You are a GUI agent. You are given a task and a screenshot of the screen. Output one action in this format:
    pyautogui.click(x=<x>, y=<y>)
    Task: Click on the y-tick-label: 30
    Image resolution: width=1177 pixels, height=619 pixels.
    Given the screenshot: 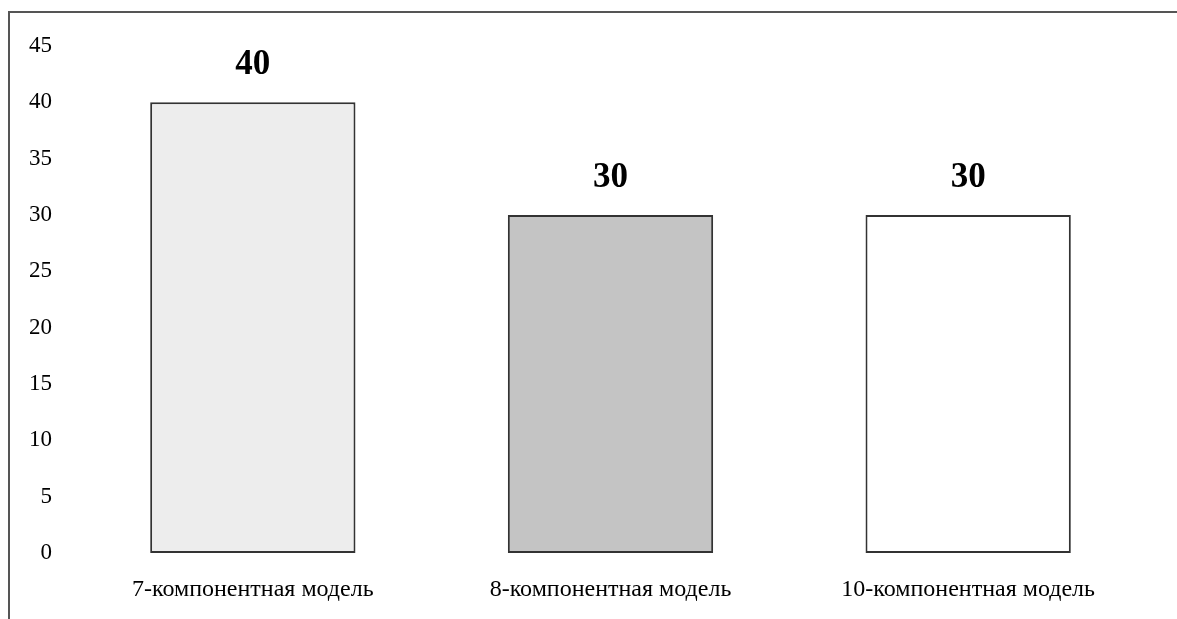 What is the action you would take?
    pyautogui.click(x=40, y=214)
    